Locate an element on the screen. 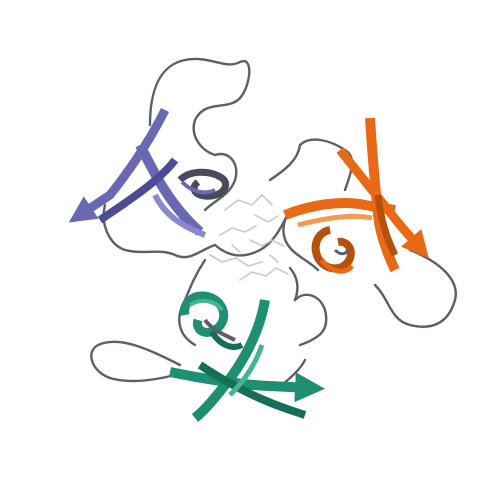 Image resolution: width=500 pixels, height=500 pixels. chain-a-ribbon is located at coordinates (149, 172).